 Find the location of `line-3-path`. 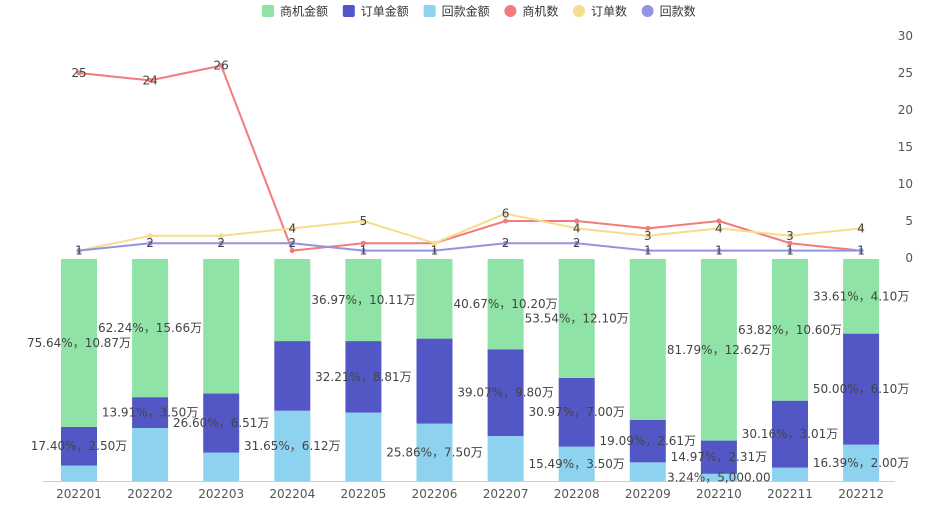

line-3-path is located at coordinates (470, 247).